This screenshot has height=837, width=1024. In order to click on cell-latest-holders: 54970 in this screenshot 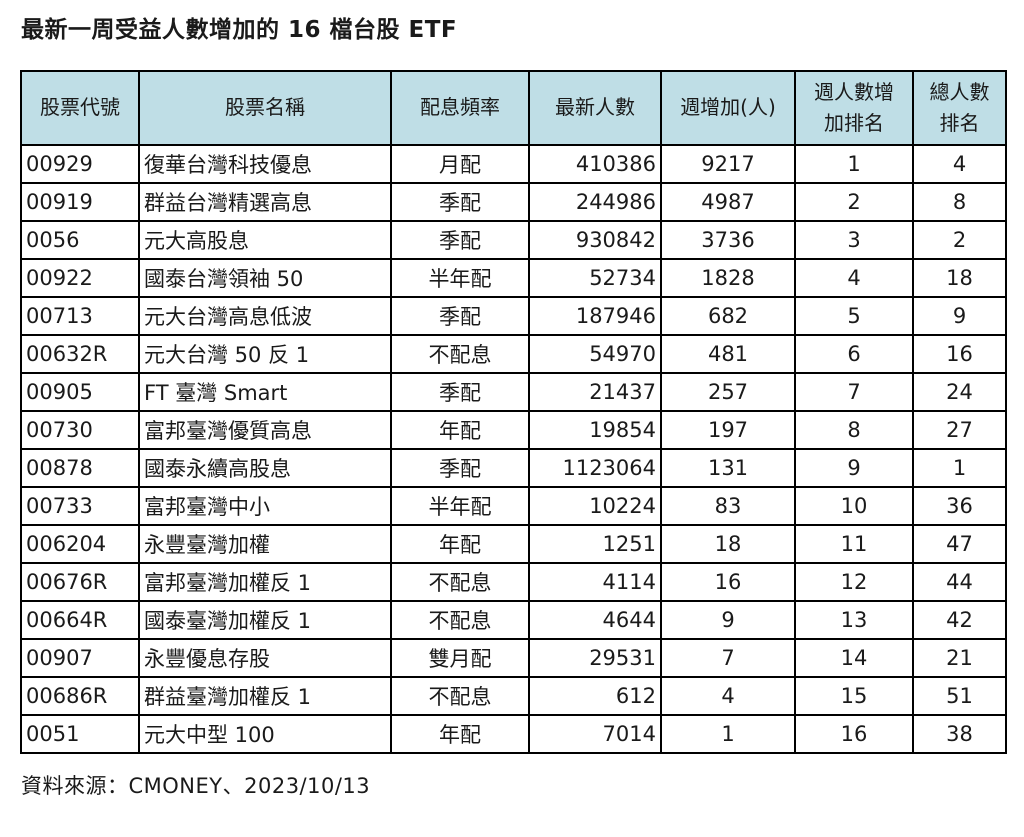, I will do `click(595, 353)`.